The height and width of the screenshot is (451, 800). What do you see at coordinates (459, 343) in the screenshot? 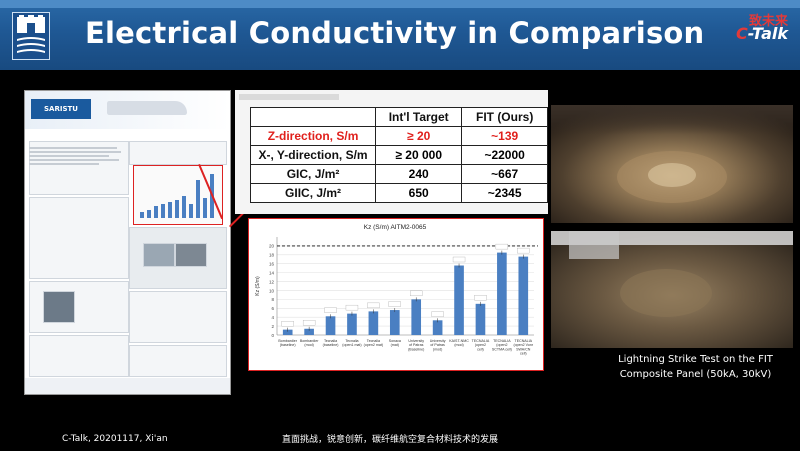
I see `x-tick-label: KAIST-NMC (mod)` at bounding box center [459, 343].